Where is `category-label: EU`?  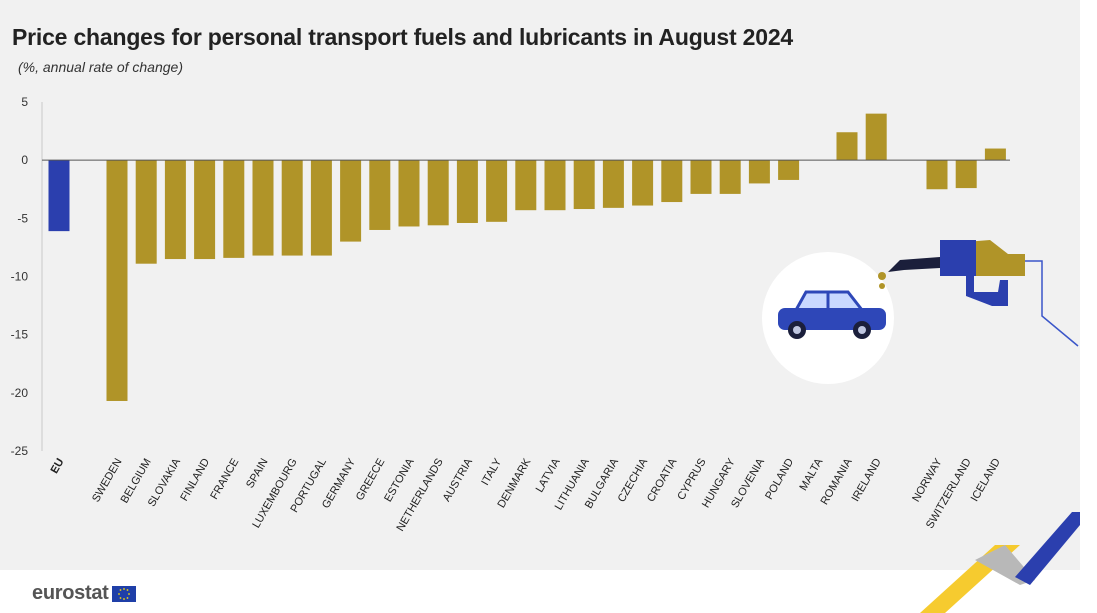 category-label: EU is located at coordinates (58, 465).